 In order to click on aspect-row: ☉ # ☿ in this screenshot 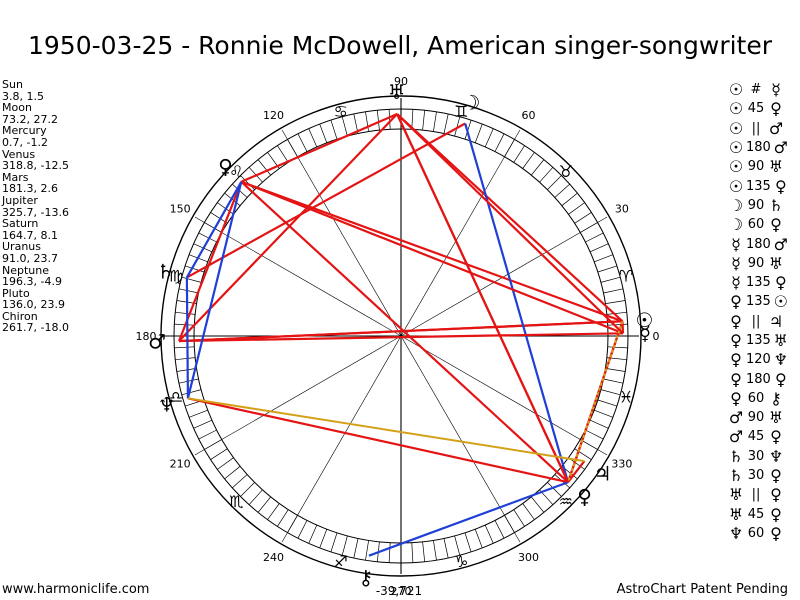, I will do `click(758, 89)`.